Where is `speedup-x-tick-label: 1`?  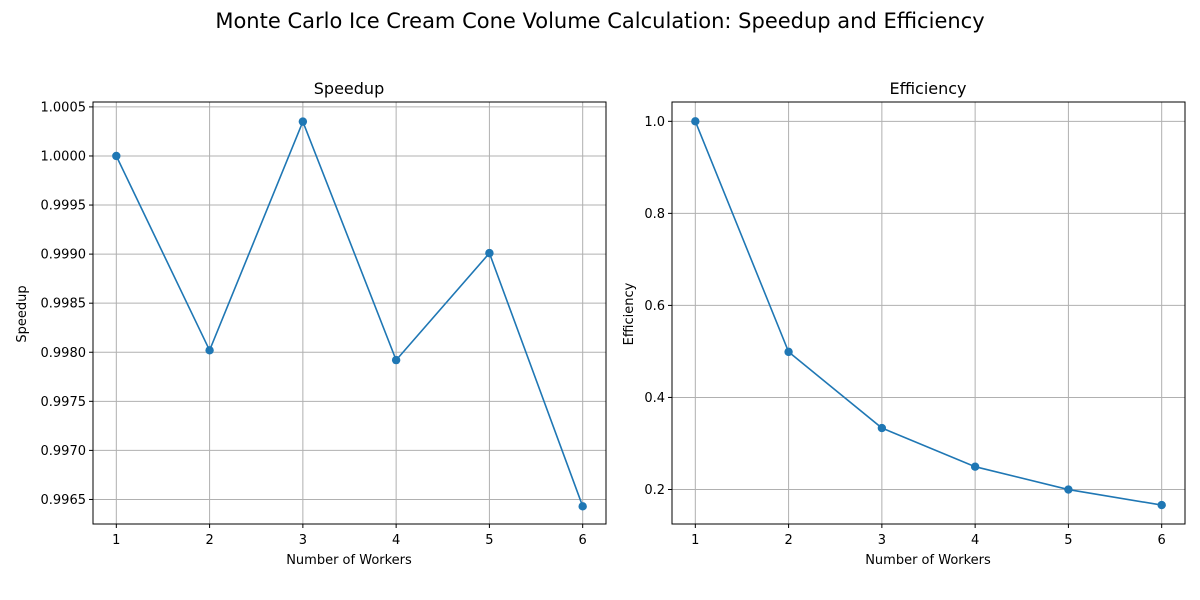
speedup-x-tick-label: 1 is located at coordinates (116, 540).